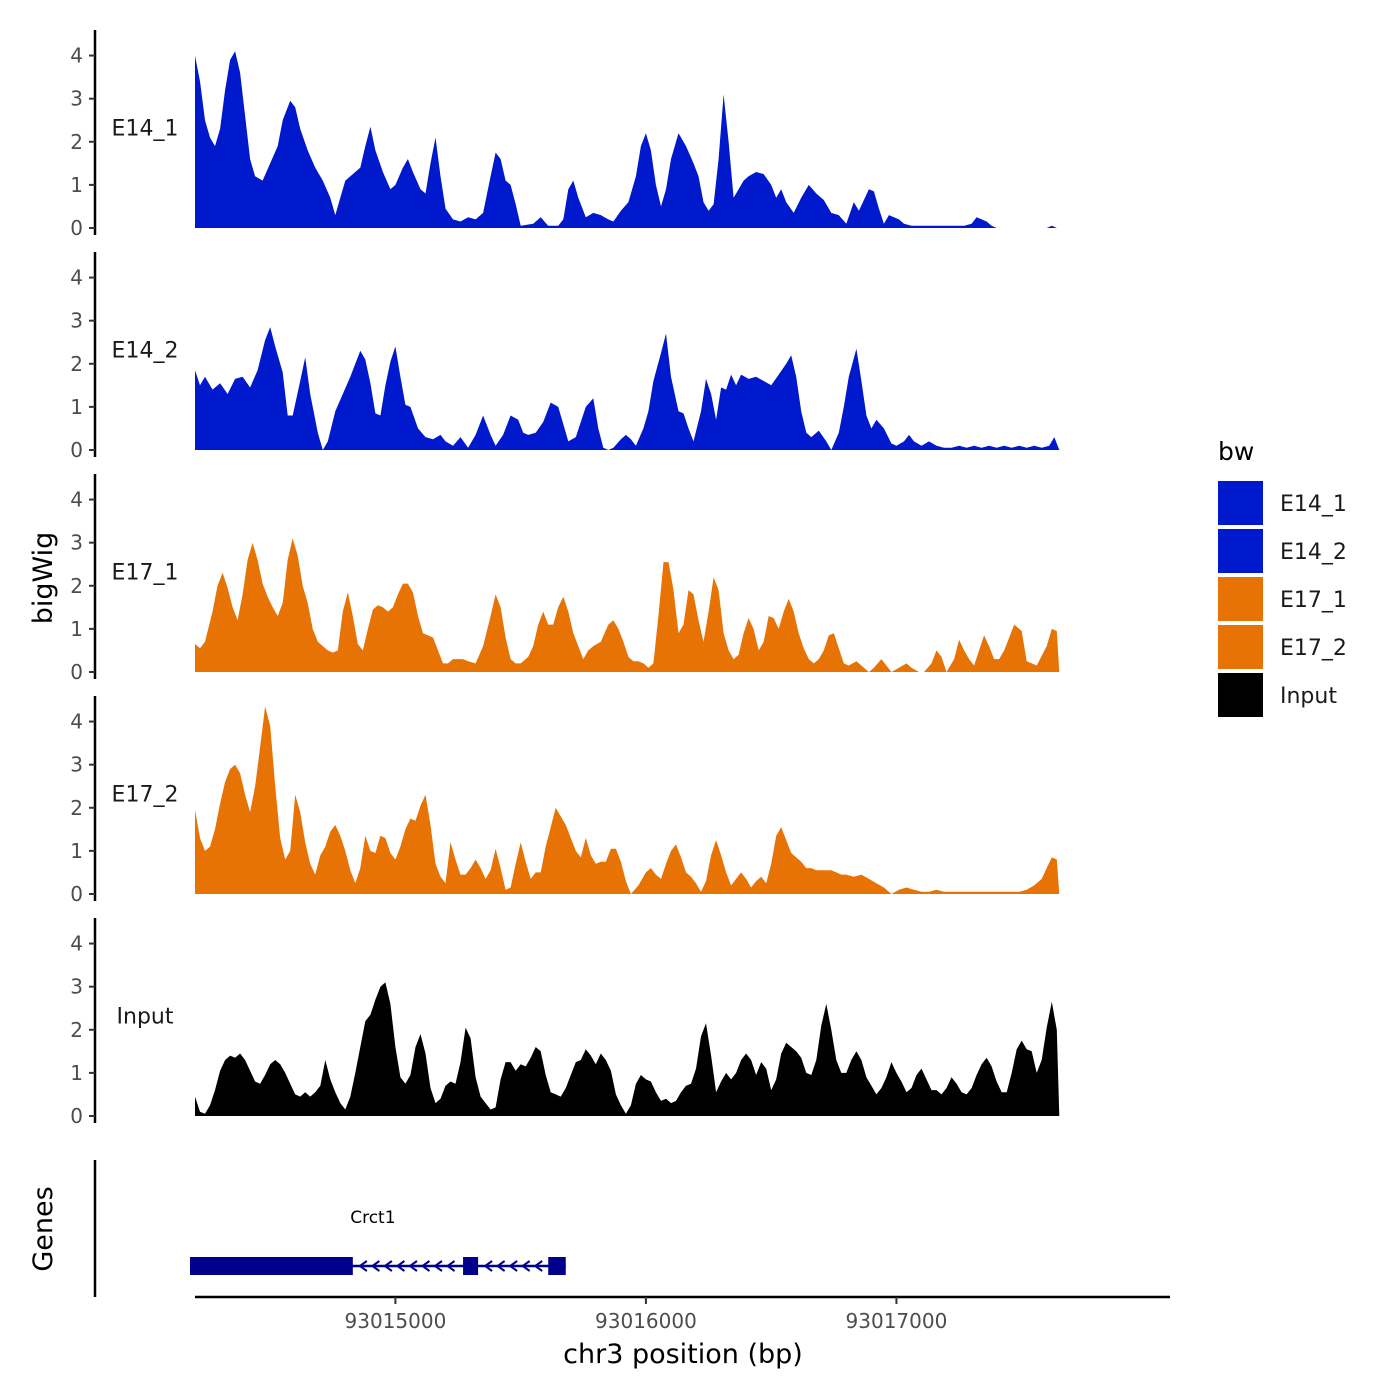  I want to click on genes-axis-title: Genes, so click(43, 1228).